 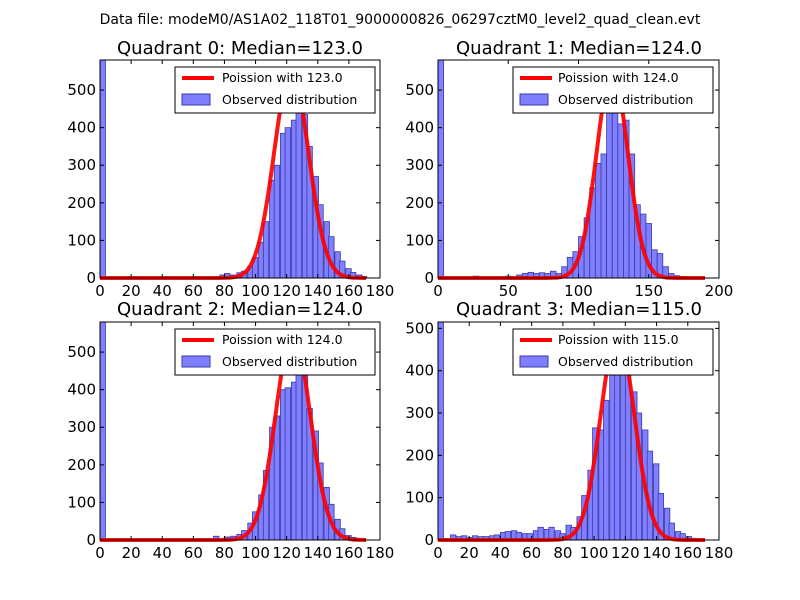 I want to click on legend-frame, so click(x=613, y=352).